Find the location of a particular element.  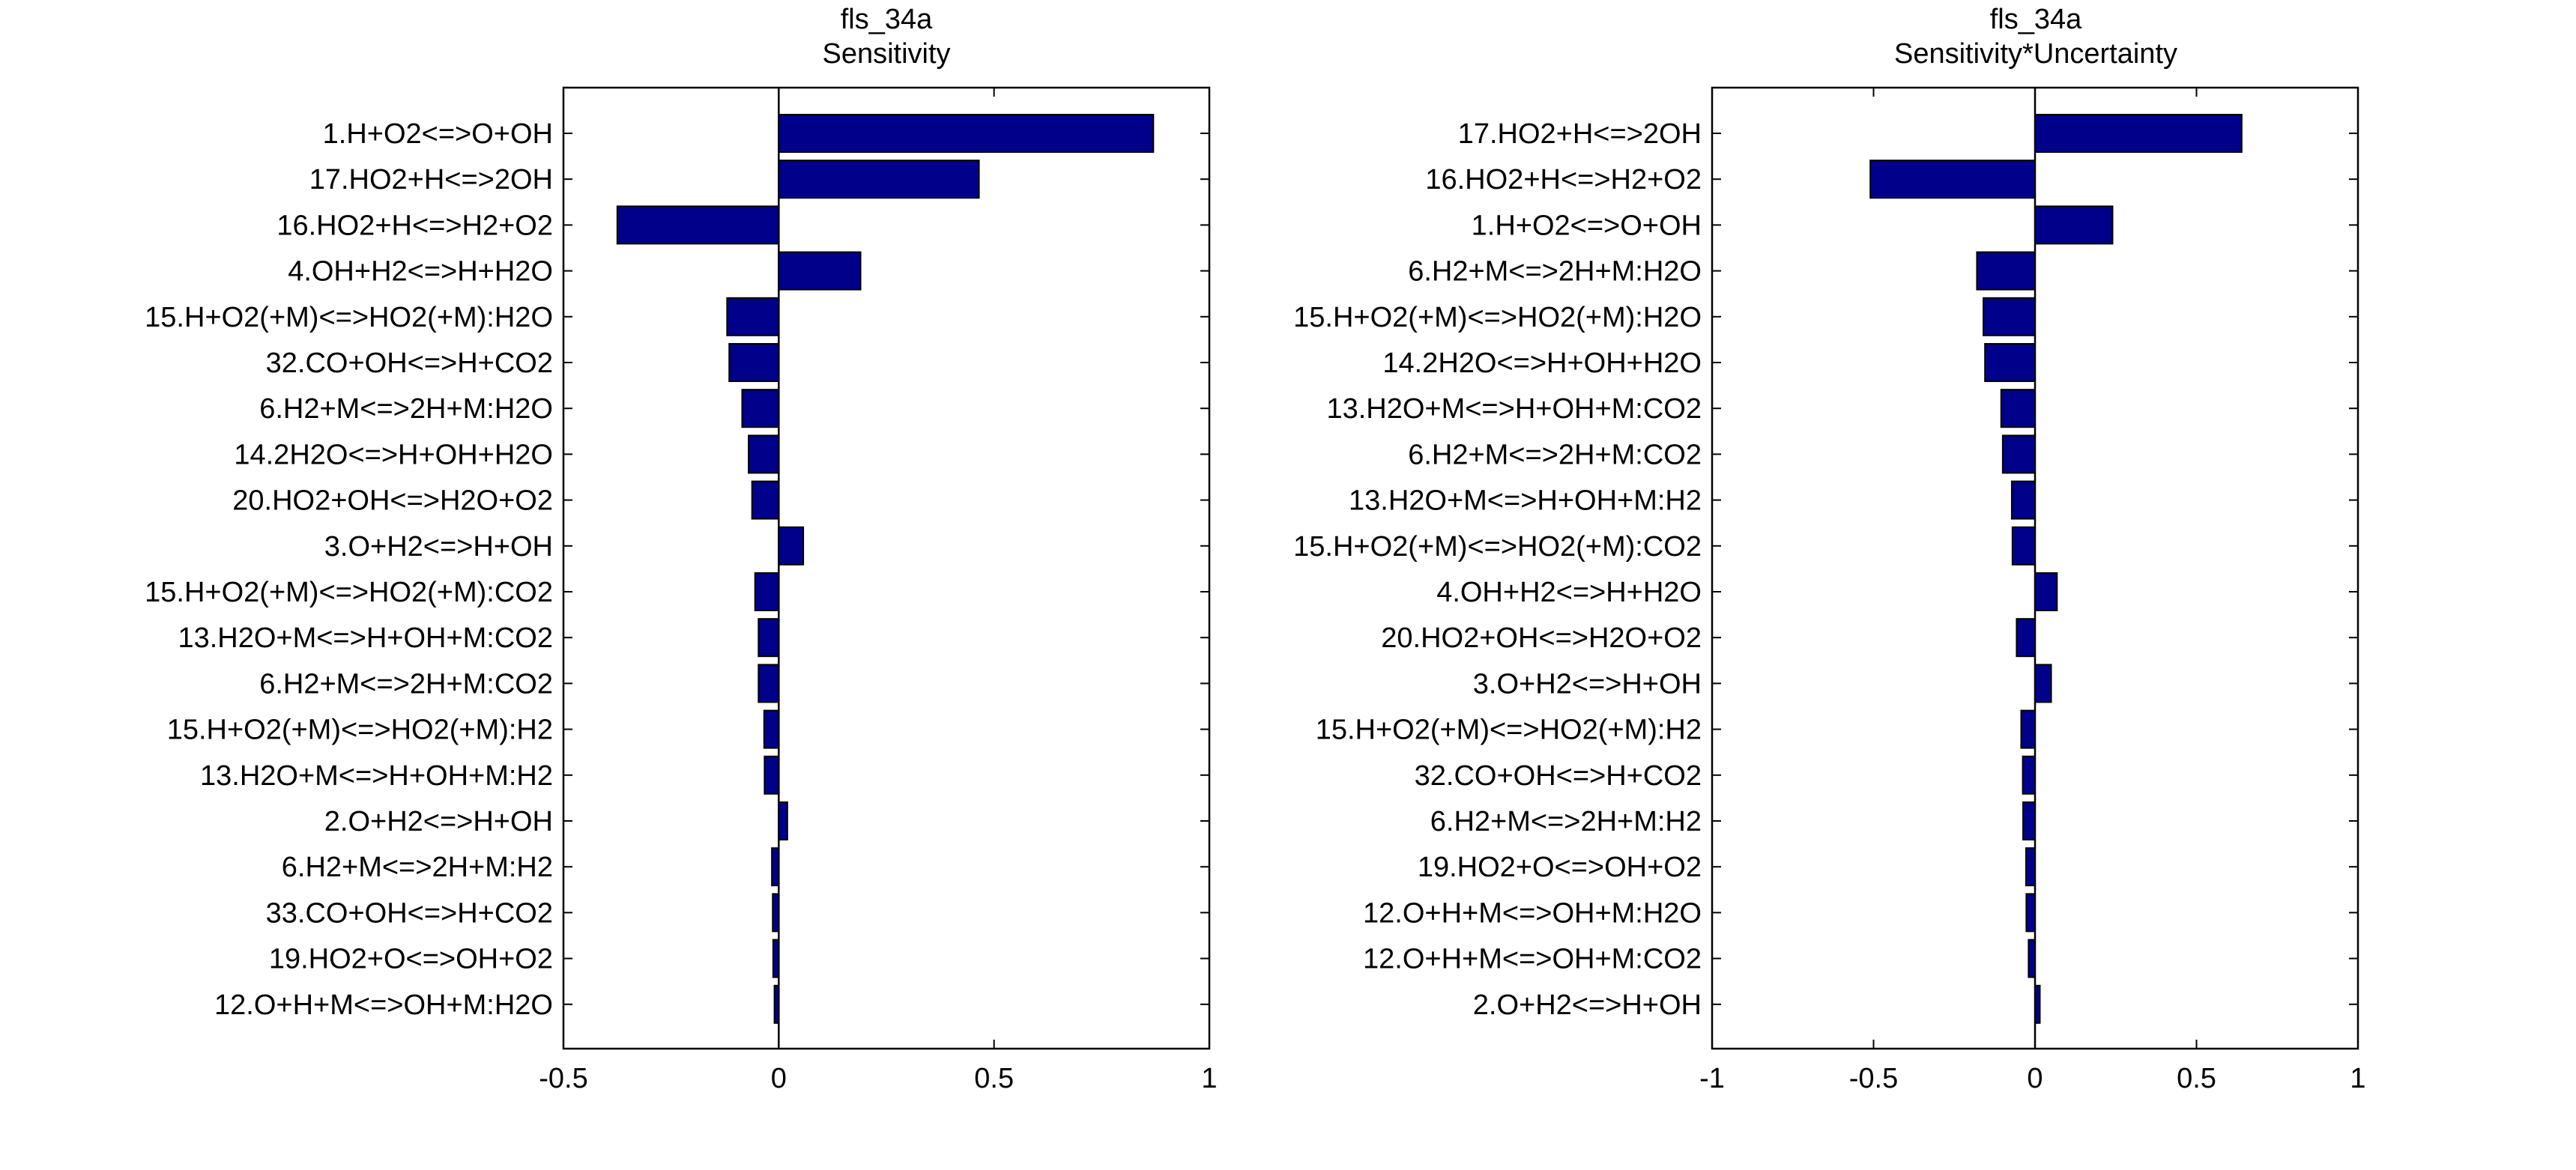

x-tick-label: -1 is located at coordinates (1712, 1078).